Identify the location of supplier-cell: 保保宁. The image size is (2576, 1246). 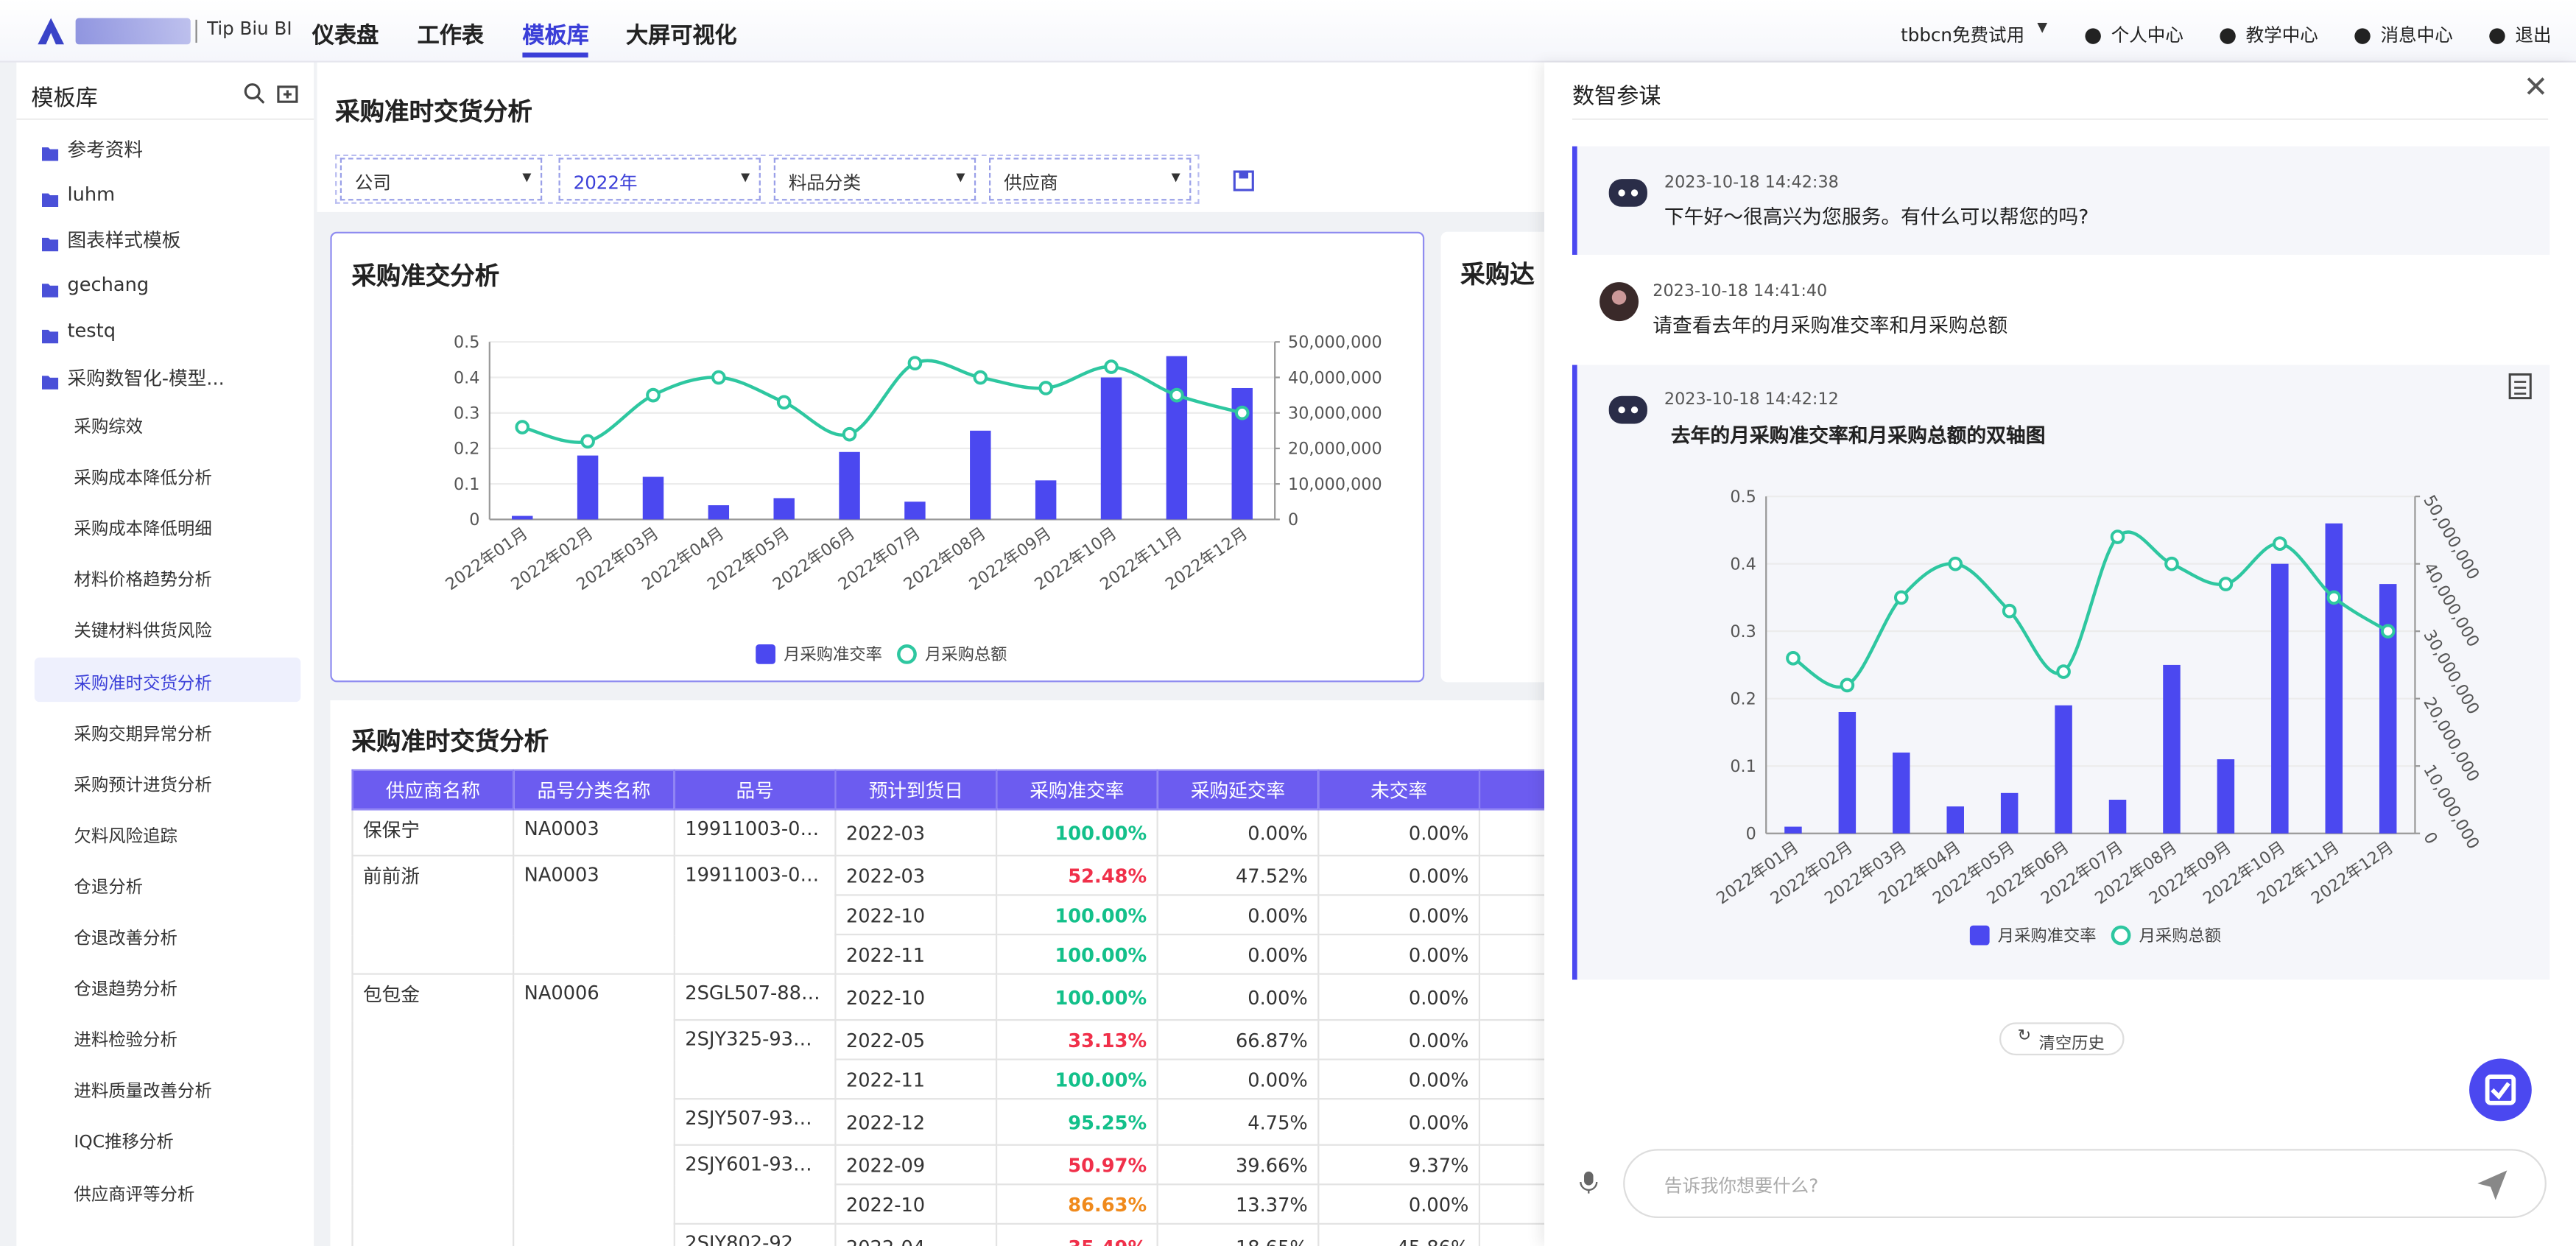
(433, 832).